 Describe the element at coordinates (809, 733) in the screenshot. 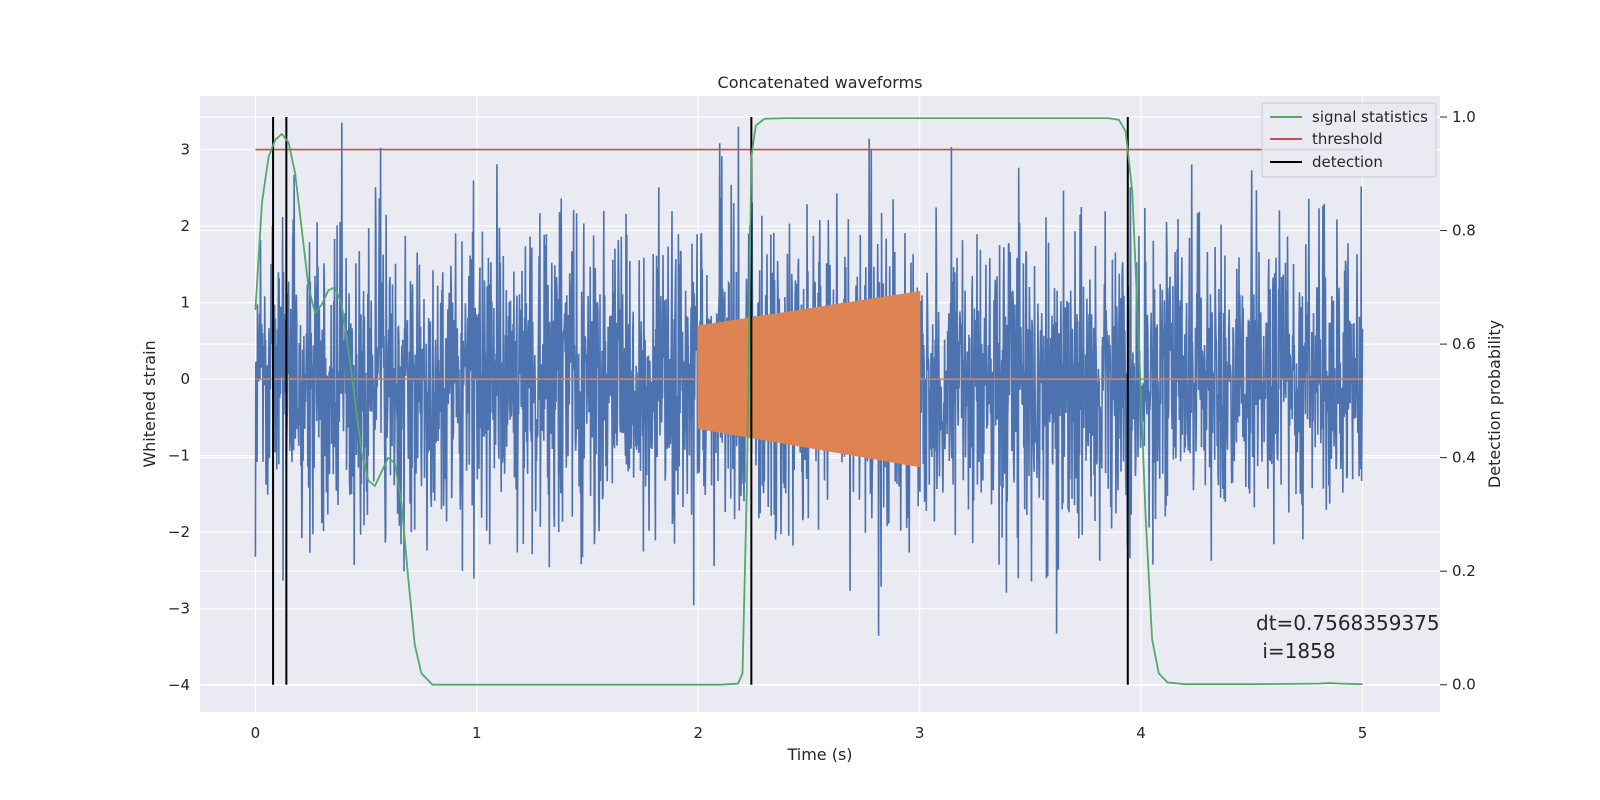

I see `x-axis-ticks: 0 1 2 3 4 5` at that location.